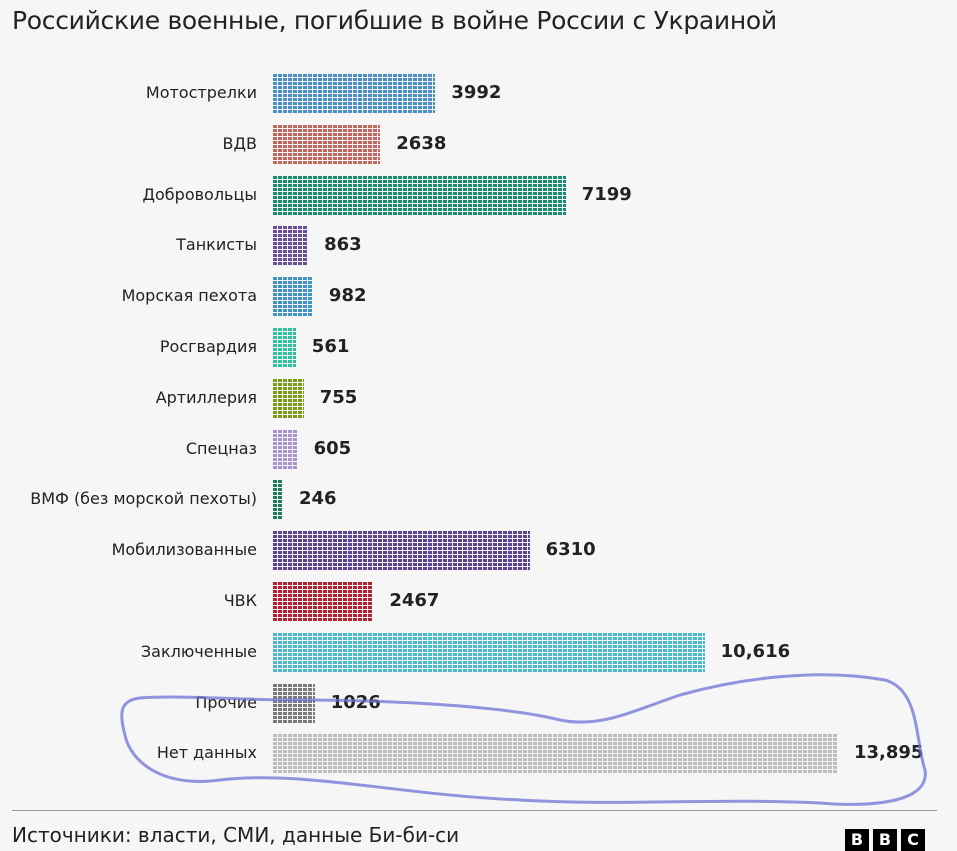 This screenshot has width=957, height=851. I want to click on bar-row: ВДВ 2638, so click(478, 144).